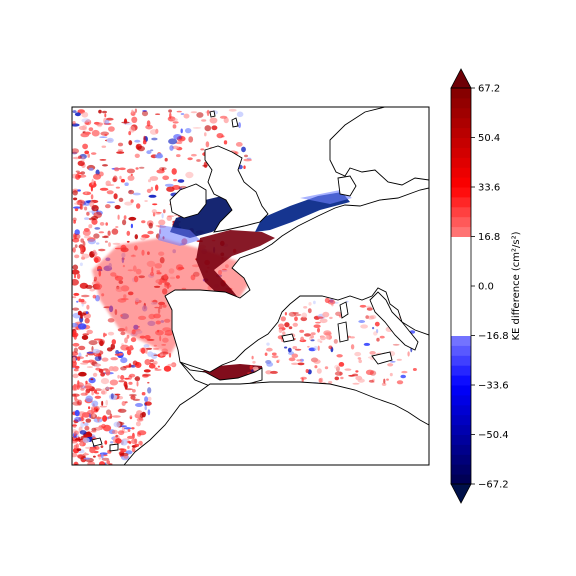 The width and height of the screenshot is (576, 576). I want to click on channel-strong-positive, so click(235, 265).